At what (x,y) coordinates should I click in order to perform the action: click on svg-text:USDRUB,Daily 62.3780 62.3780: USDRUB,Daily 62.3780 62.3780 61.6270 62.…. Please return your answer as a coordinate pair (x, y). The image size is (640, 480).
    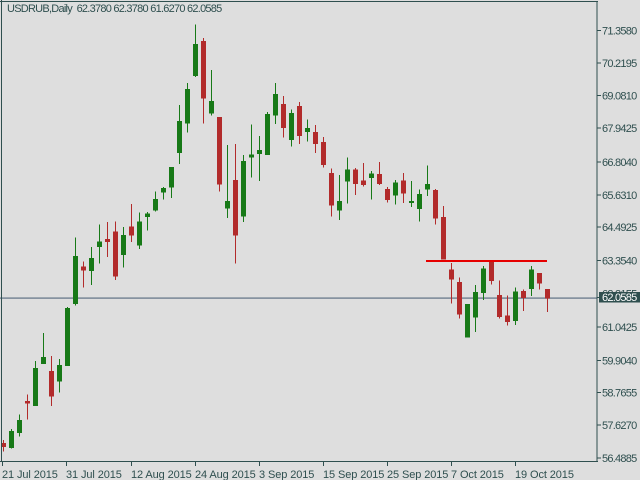
    Looking at the image, I should click on (114, 9).